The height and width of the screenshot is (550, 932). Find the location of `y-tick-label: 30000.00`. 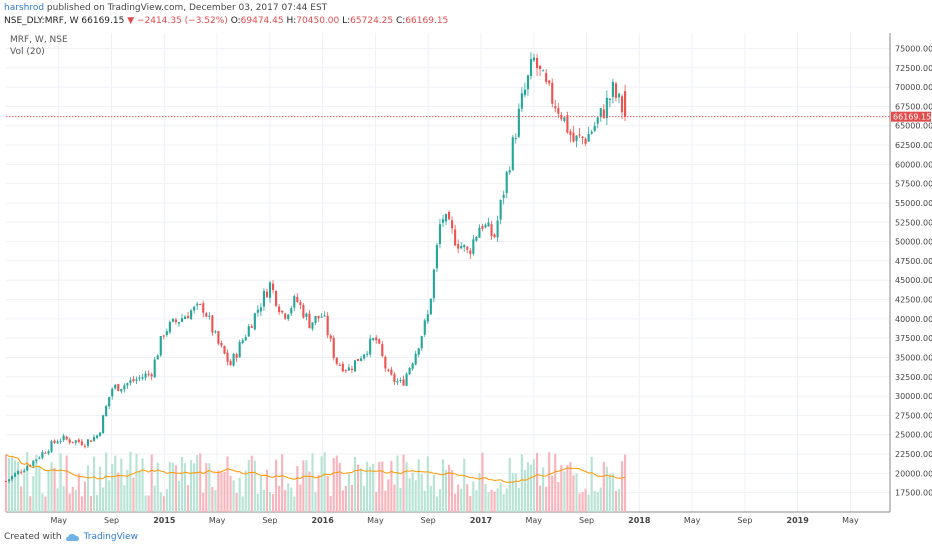

y-tick-label: 30000.00 is located at coordinates (913, 396).